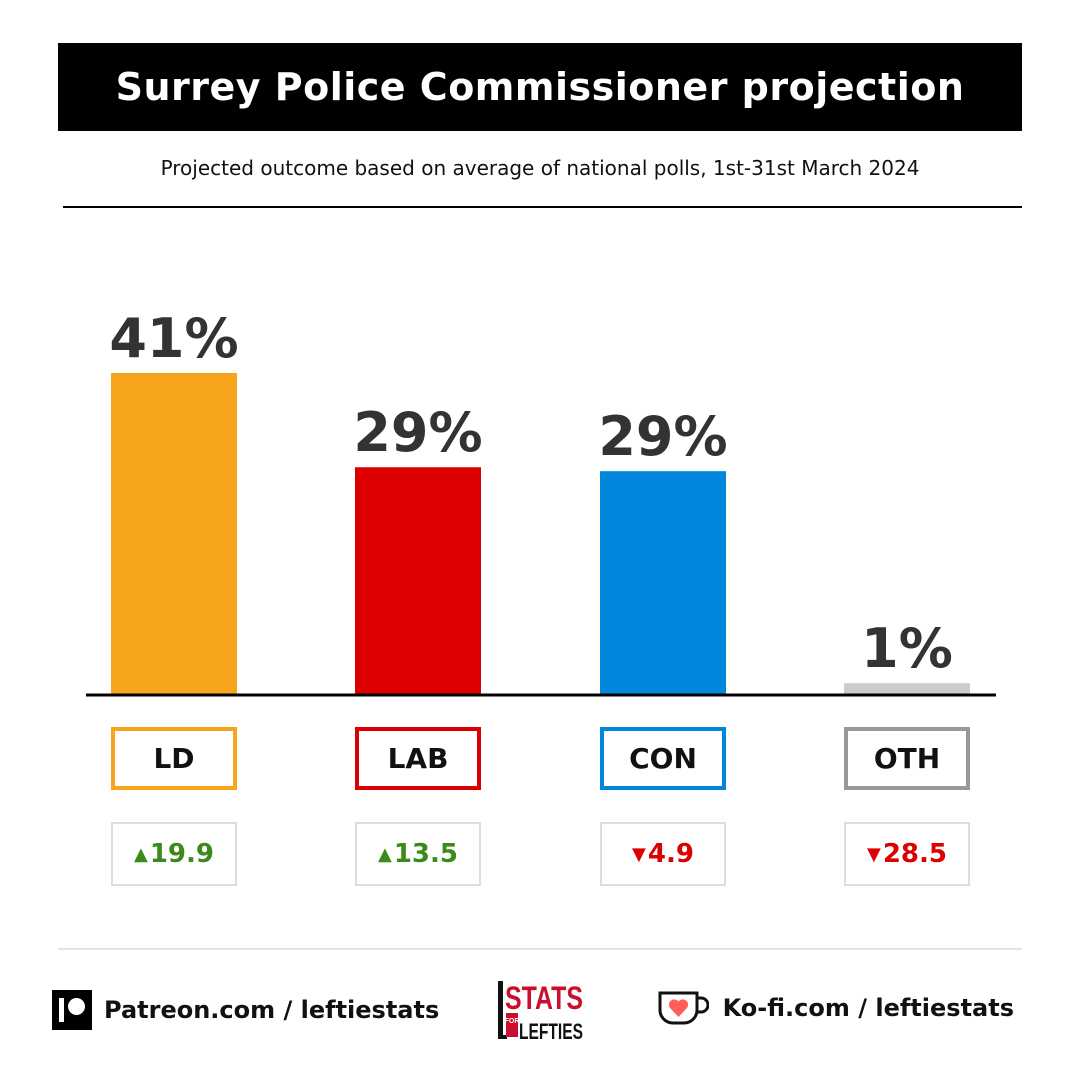 The height and width of the screenshot is (1080, 1080). I want to click on bar-value-label-oth: 1%, so click(907, 648).